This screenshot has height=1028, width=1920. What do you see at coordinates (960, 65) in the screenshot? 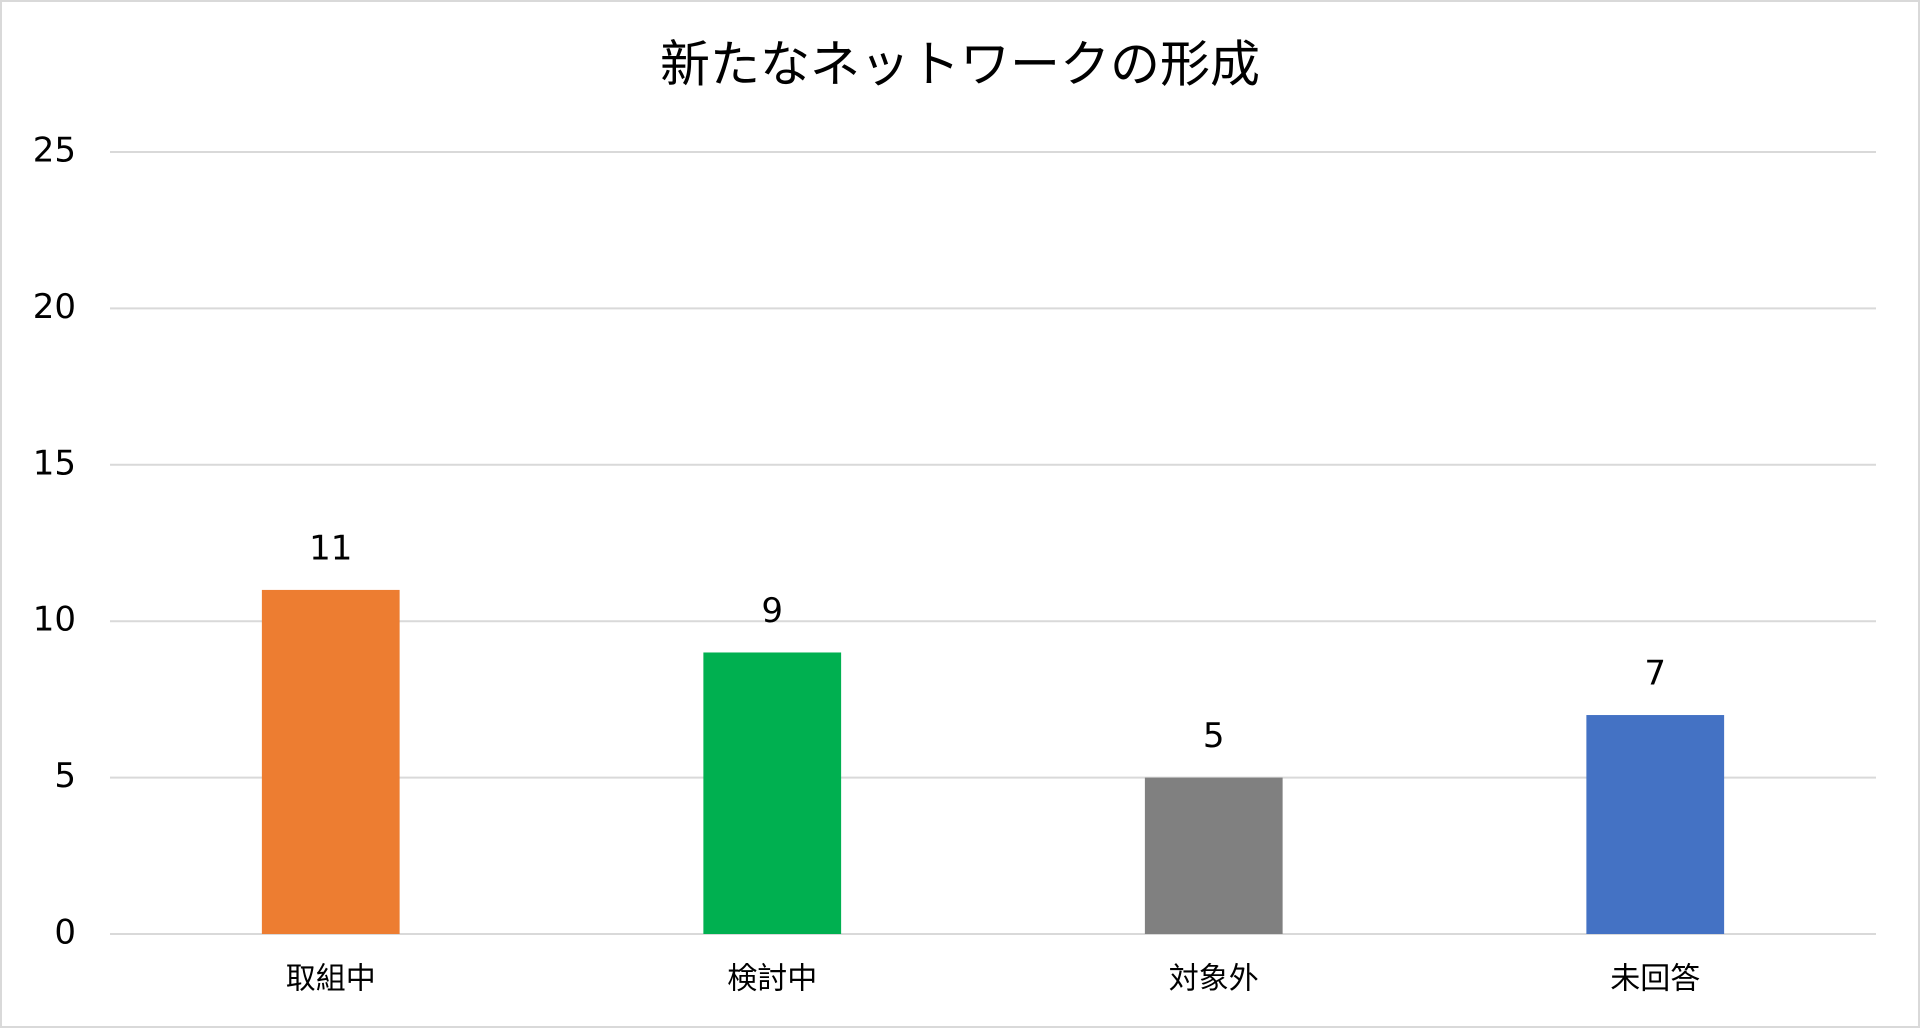
I see `chart-title: 新たなネットワークの形成` at bounding box center [960, 65].